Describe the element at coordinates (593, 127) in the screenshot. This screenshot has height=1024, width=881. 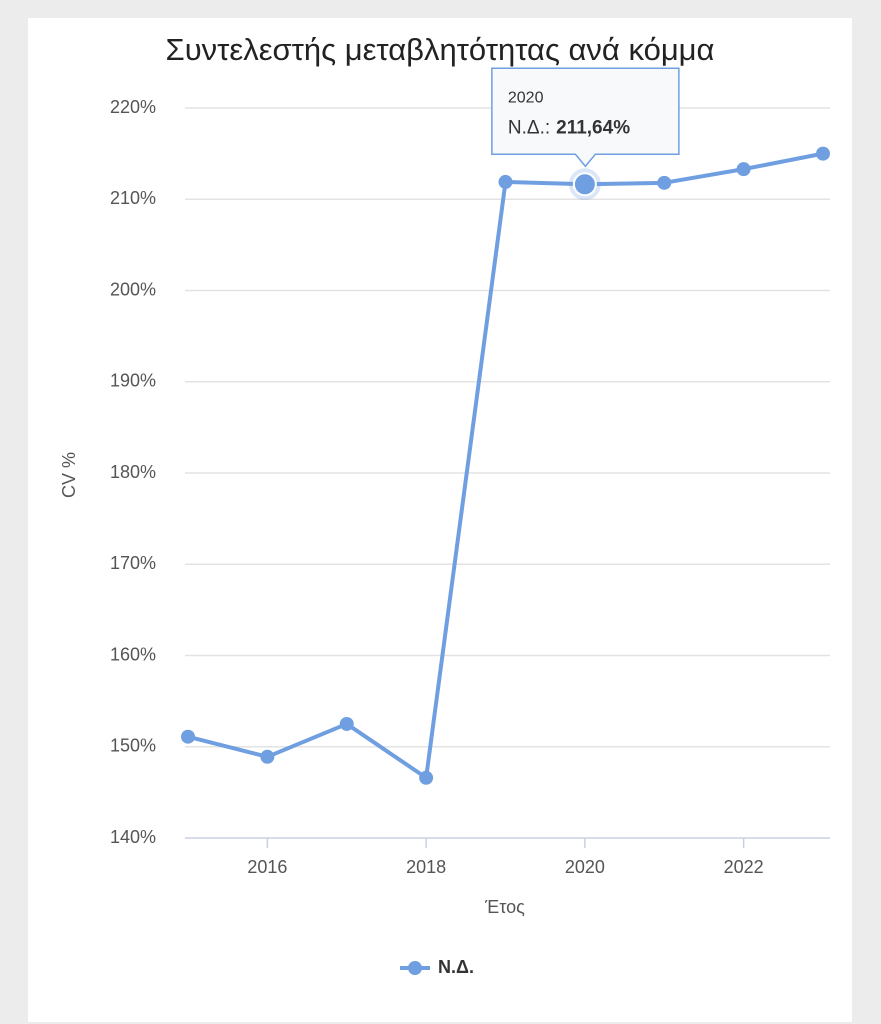
I see `tooltip-number: 211,64%` at that location.